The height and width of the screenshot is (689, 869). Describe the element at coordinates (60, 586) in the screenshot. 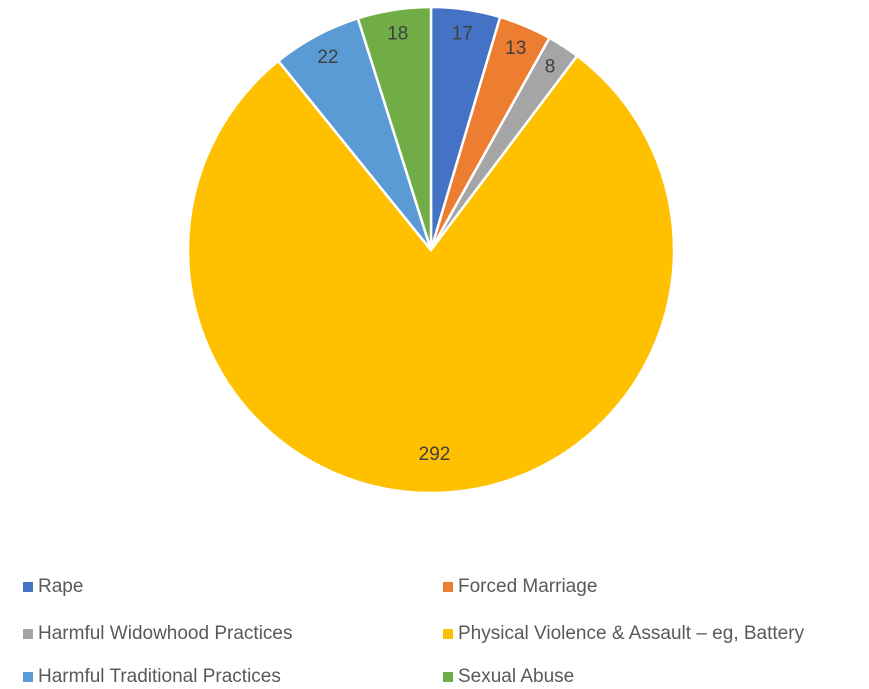

I see `legend-label: Rape` at that location.